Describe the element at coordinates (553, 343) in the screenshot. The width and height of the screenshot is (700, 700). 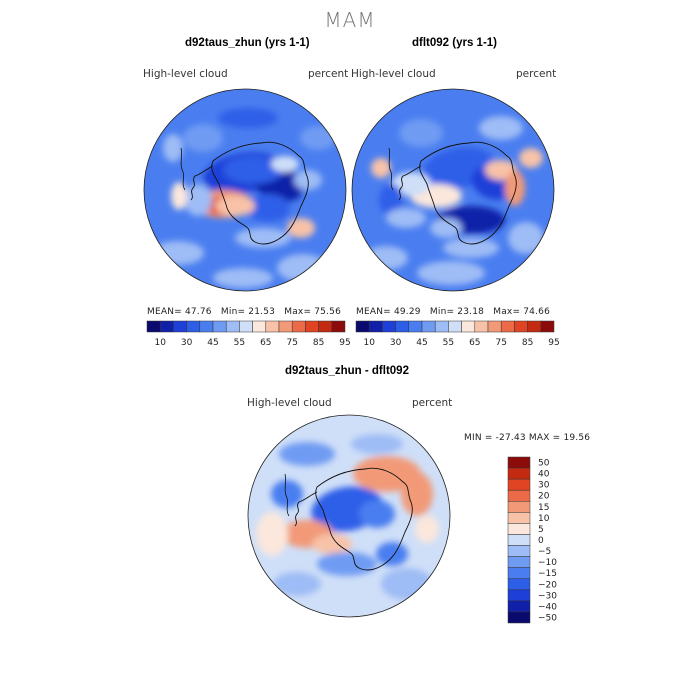
I see `colorbar-tick-label: 95` at that location.